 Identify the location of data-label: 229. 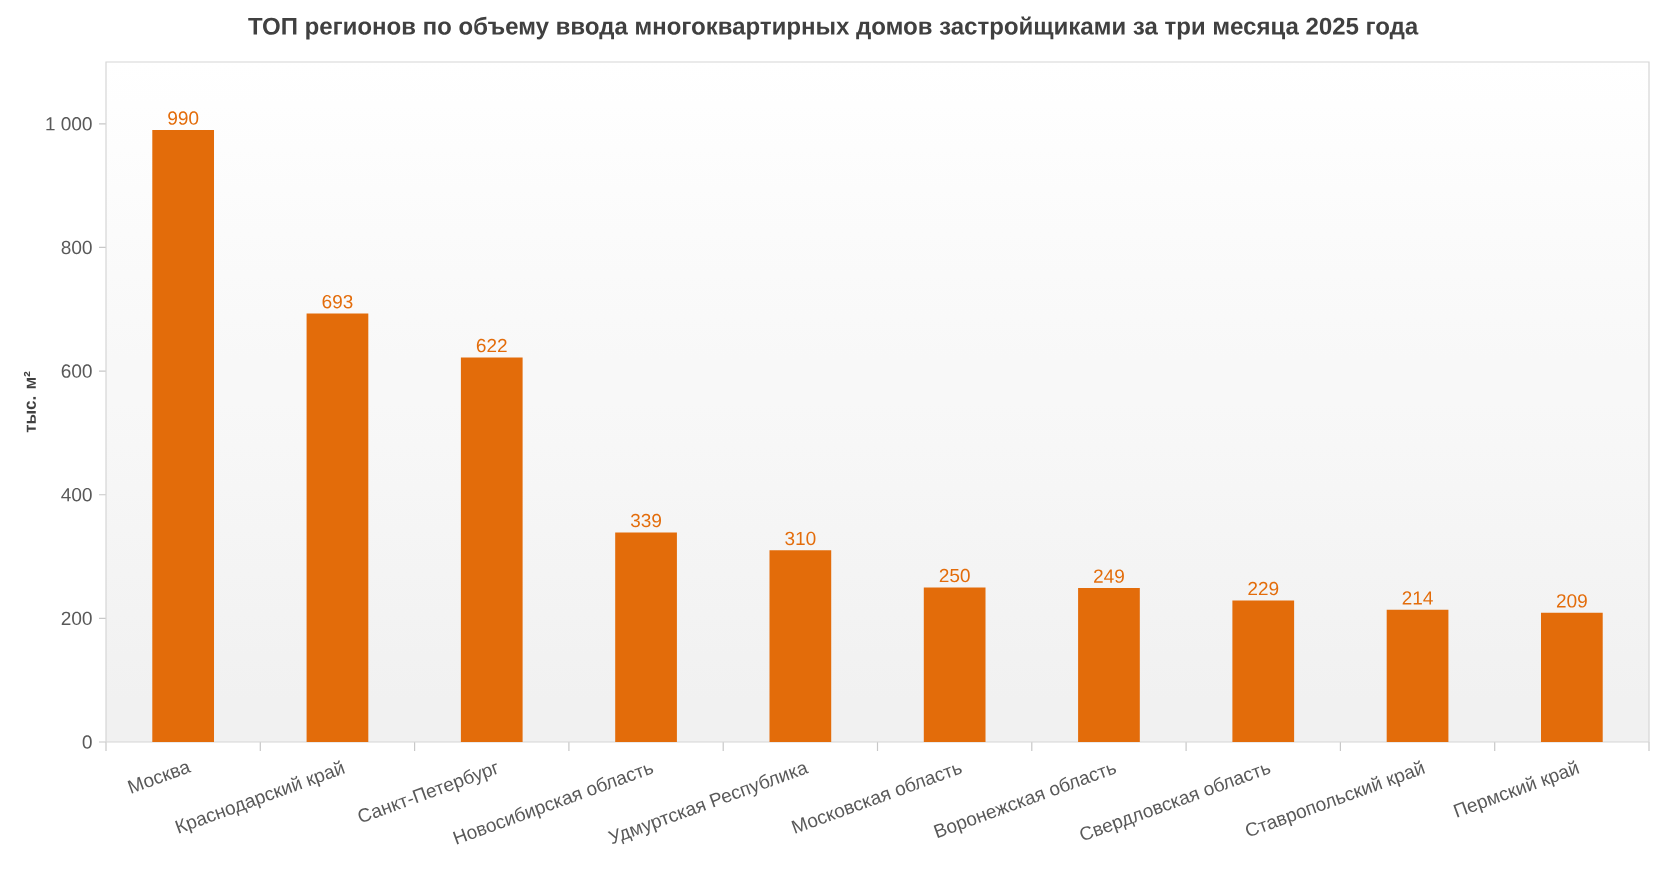
(1263, 588).